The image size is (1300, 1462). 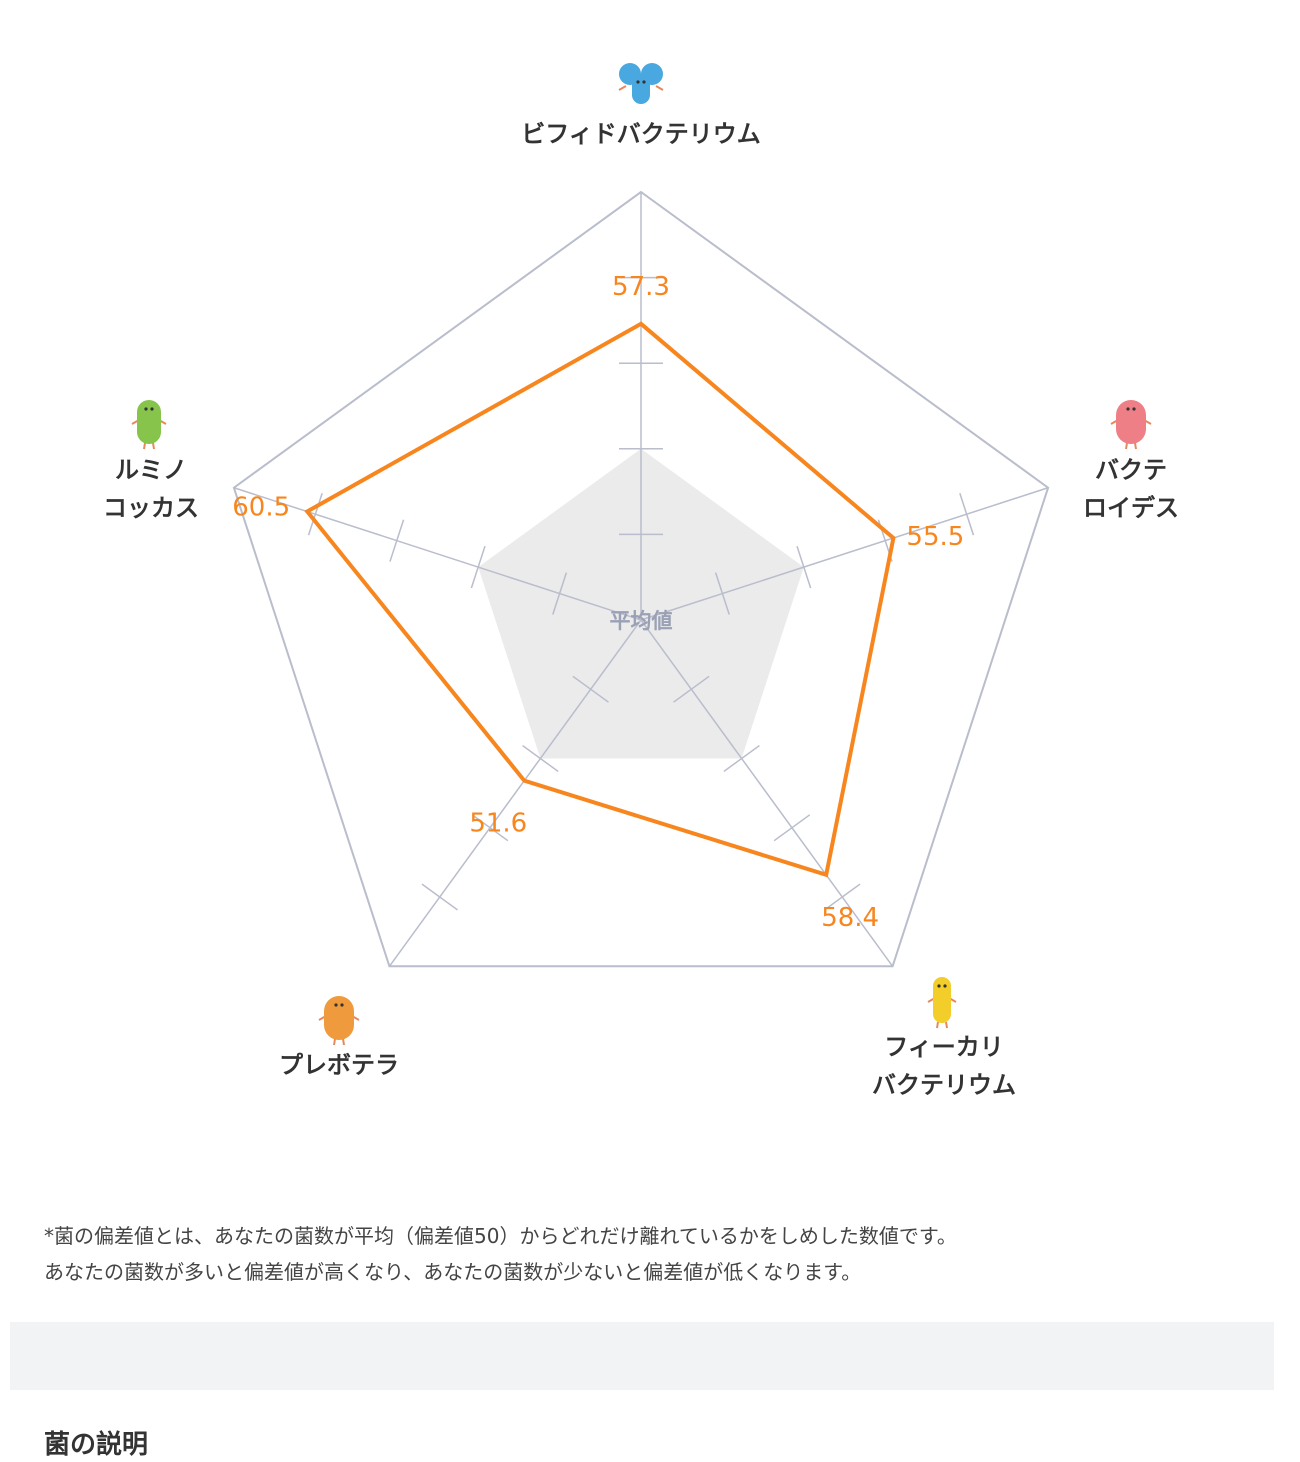 I want to click on yellow-bacterium-icon-eye-left, so click(x=939, y=986).